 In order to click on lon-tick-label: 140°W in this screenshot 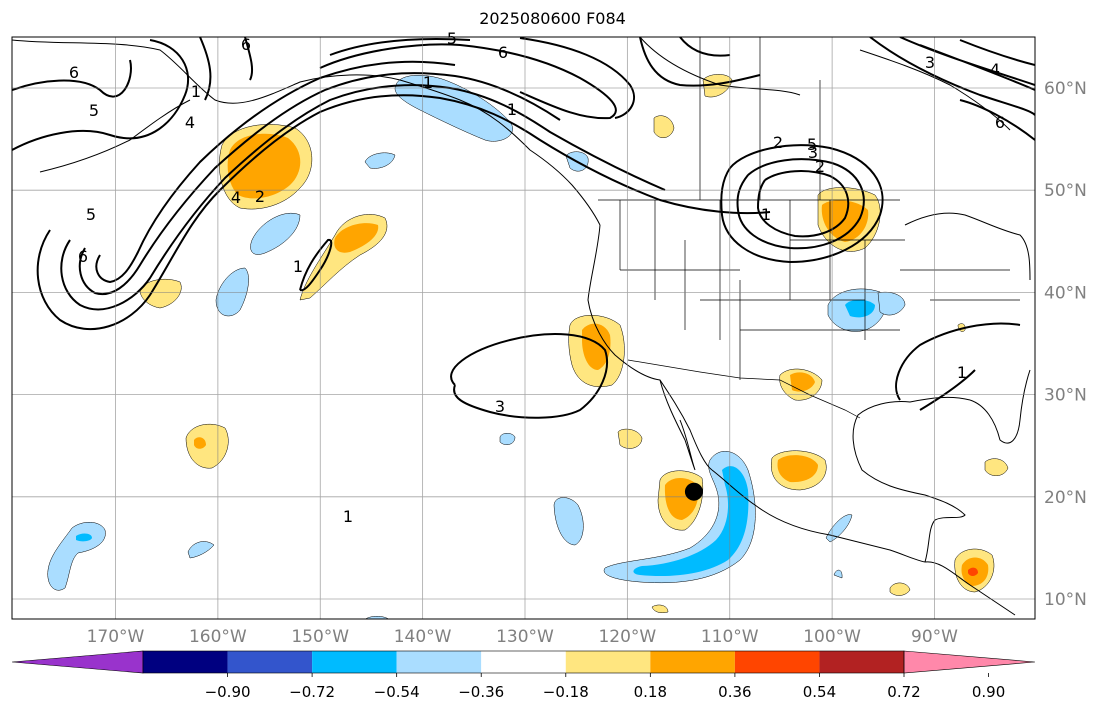, I will do `click(423, 637)`.